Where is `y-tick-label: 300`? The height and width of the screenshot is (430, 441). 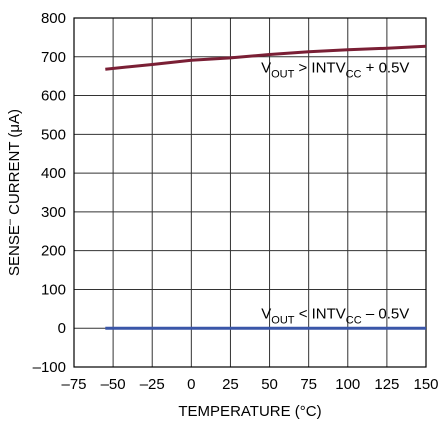
y-tick-label: 300 is located at coordinates (53, 212).